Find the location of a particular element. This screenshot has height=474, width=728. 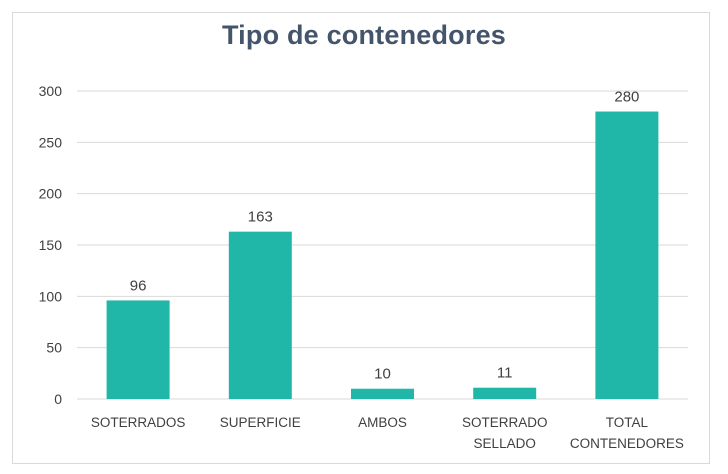

data-label: 96 is located at coordinates (138, 285).